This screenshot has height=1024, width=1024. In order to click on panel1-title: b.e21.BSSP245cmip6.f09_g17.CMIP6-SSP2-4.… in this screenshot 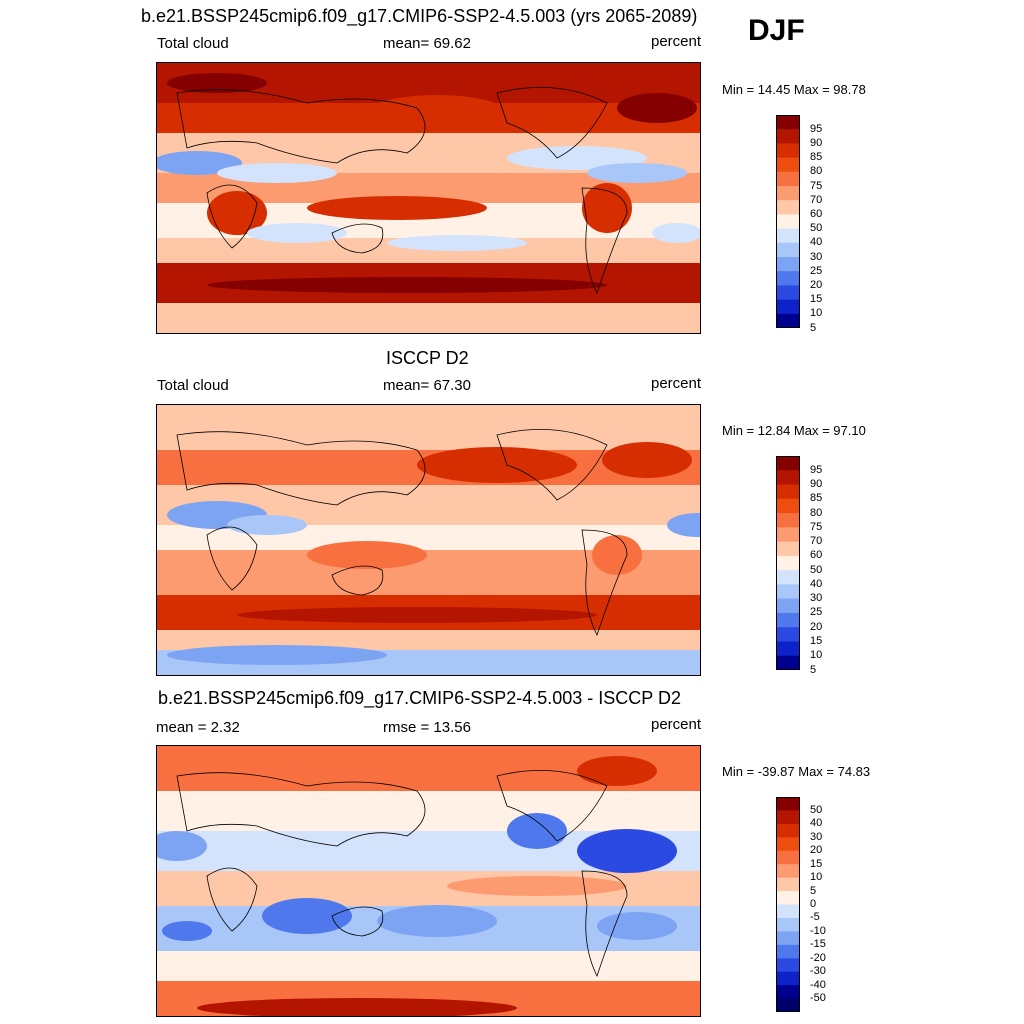, I will do `click(419, 16)`.